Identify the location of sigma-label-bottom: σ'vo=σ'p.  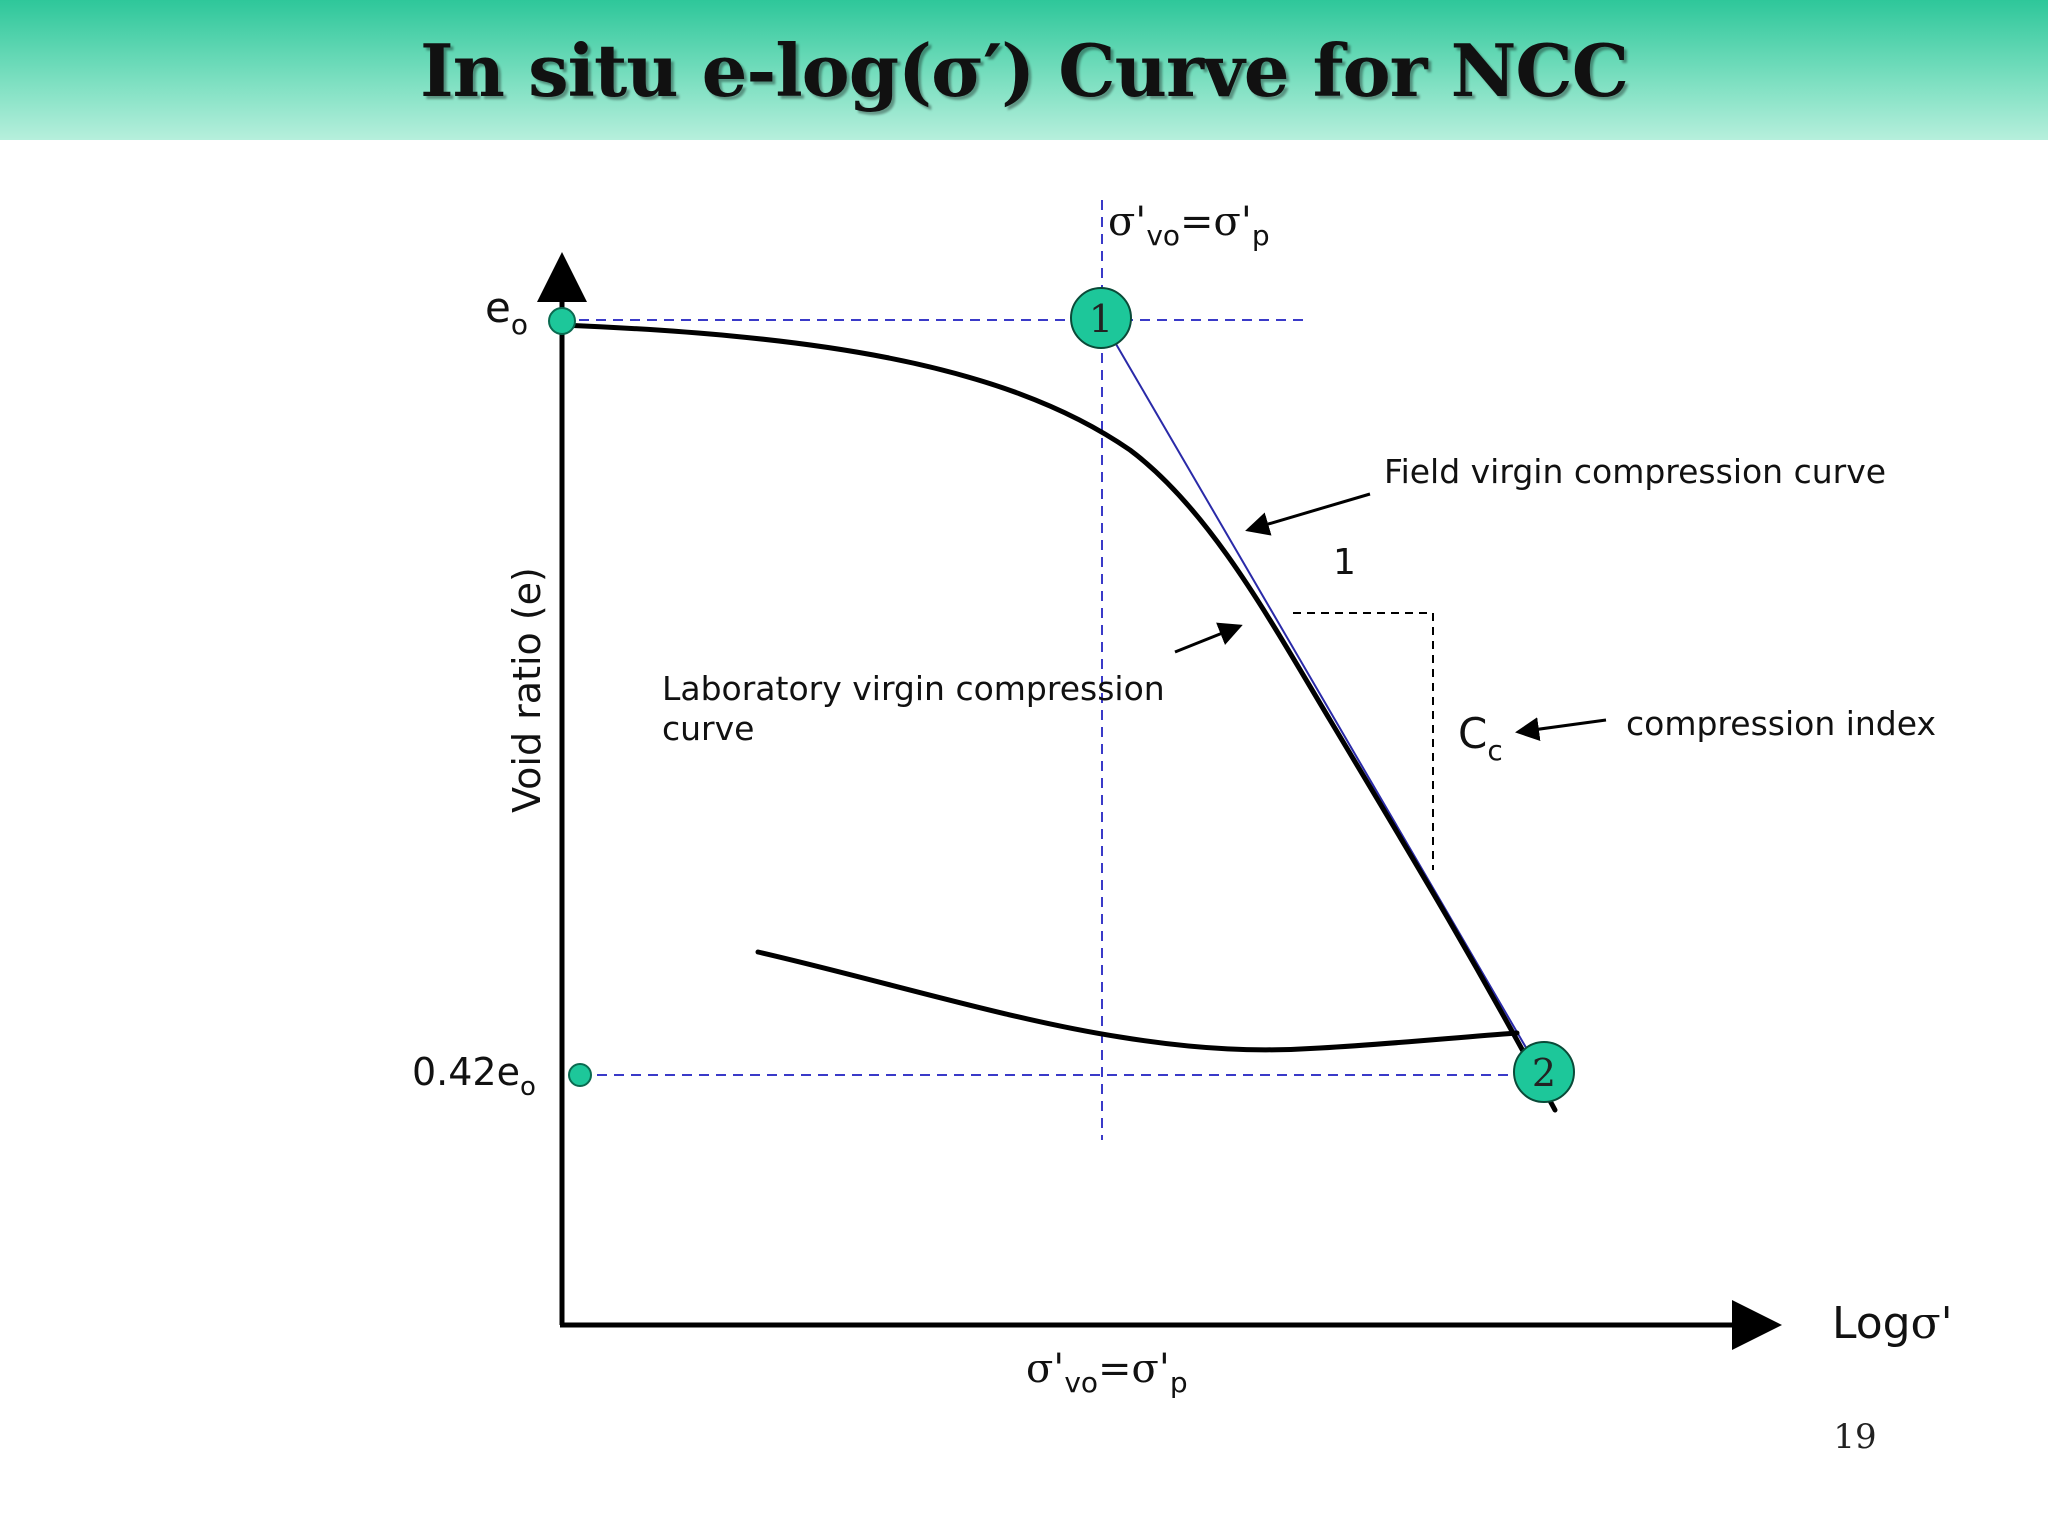
(1107, 1372).